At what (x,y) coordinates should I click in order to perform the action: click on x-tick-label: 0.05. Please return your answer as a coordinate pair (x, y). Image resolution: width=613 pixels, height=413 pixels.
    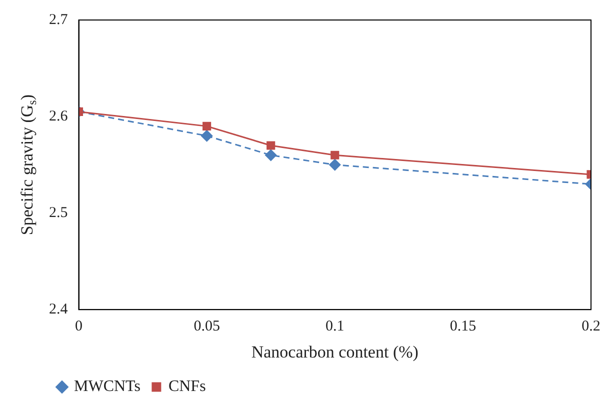
    Looking at the image, I should click on (207, 326).